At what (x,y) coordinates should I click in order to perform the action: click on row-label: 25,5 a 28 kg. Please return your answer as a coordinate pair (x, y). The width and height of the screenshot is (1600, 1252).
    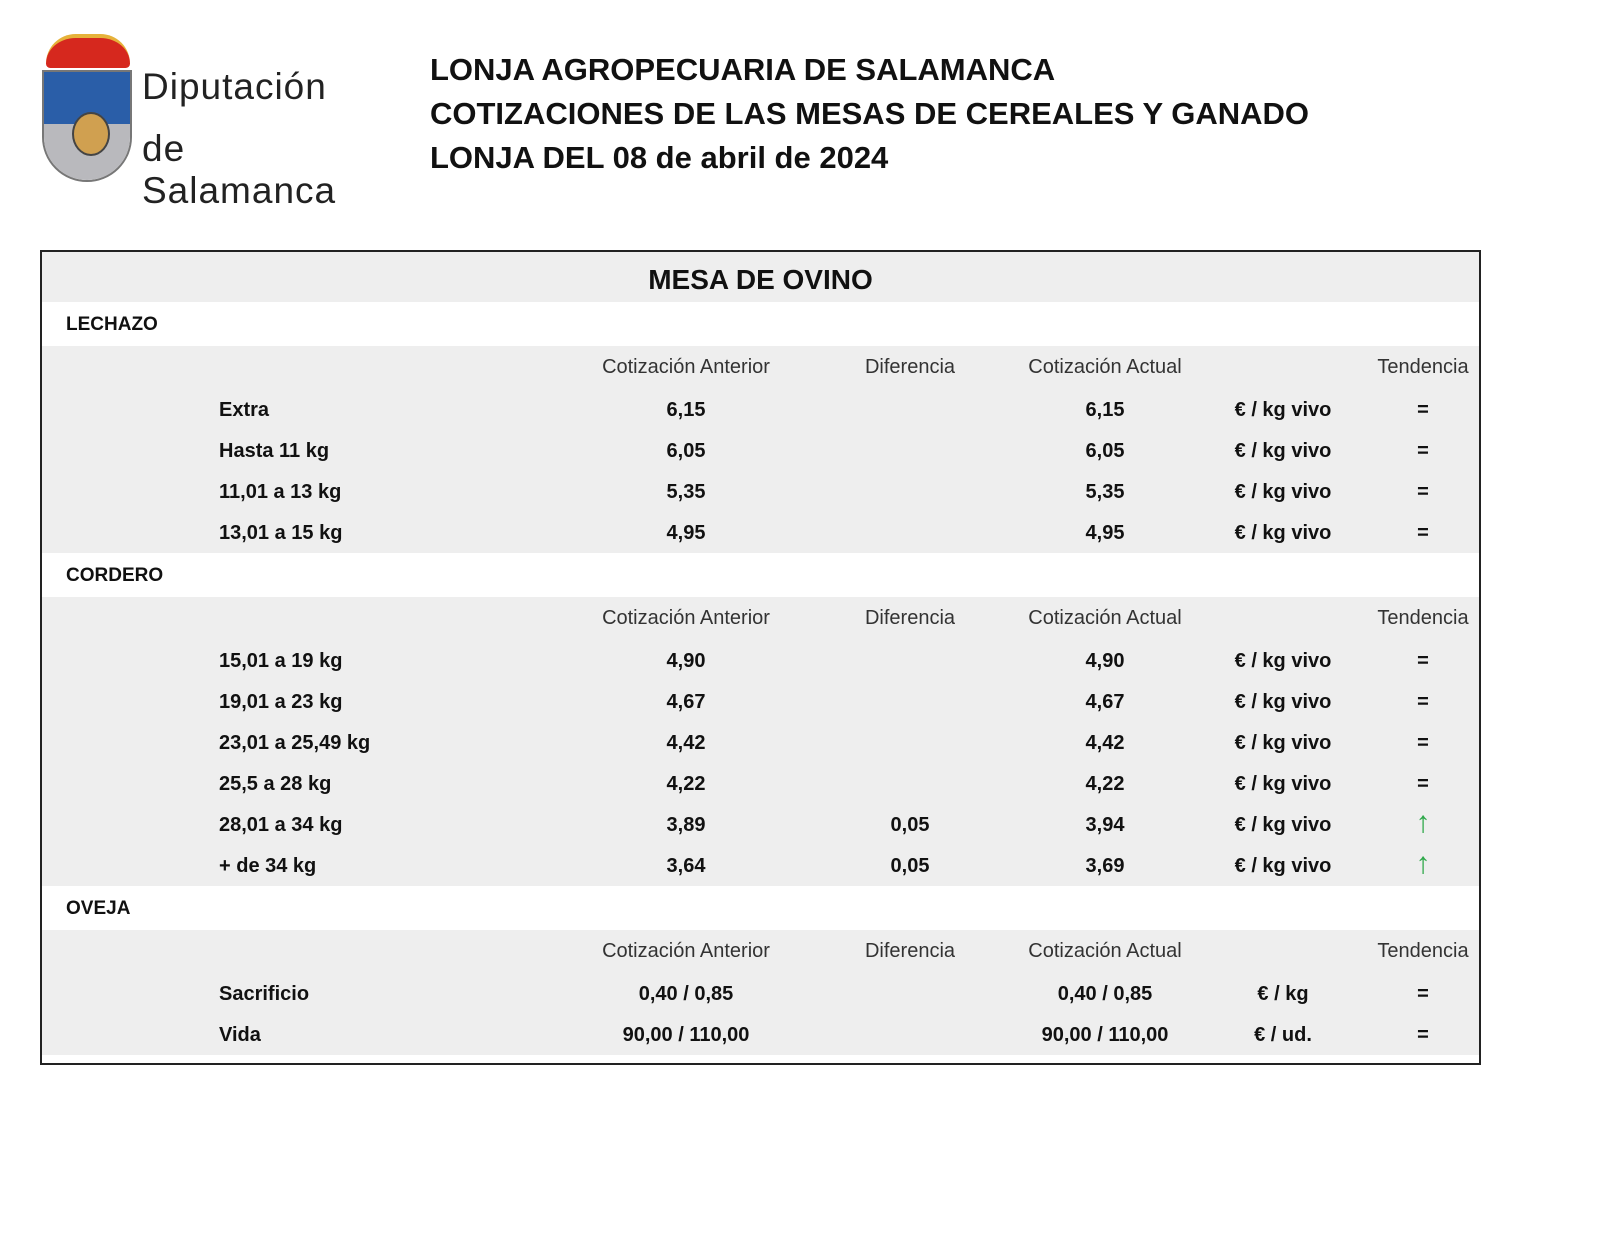
    Looking at the image, I should click on (275, 784).